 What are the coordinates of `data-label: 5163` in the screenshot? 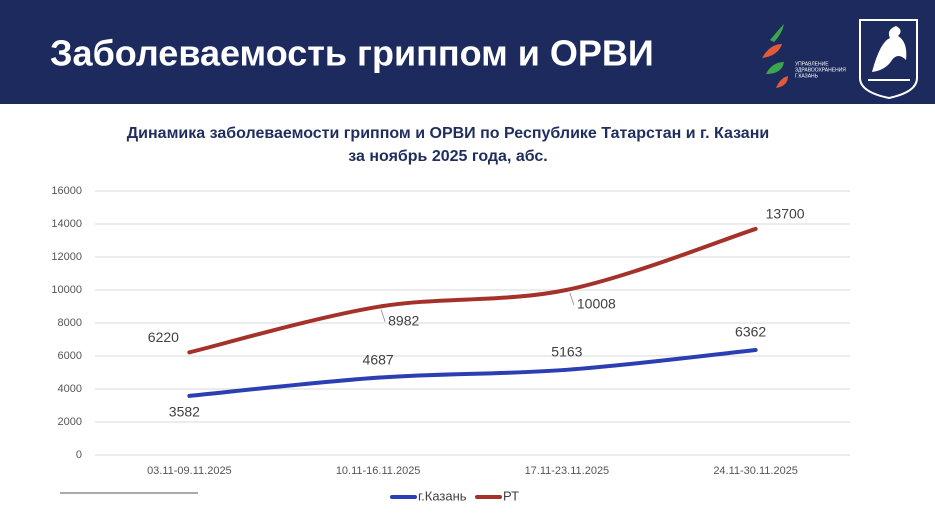 It's located at (566, 352).